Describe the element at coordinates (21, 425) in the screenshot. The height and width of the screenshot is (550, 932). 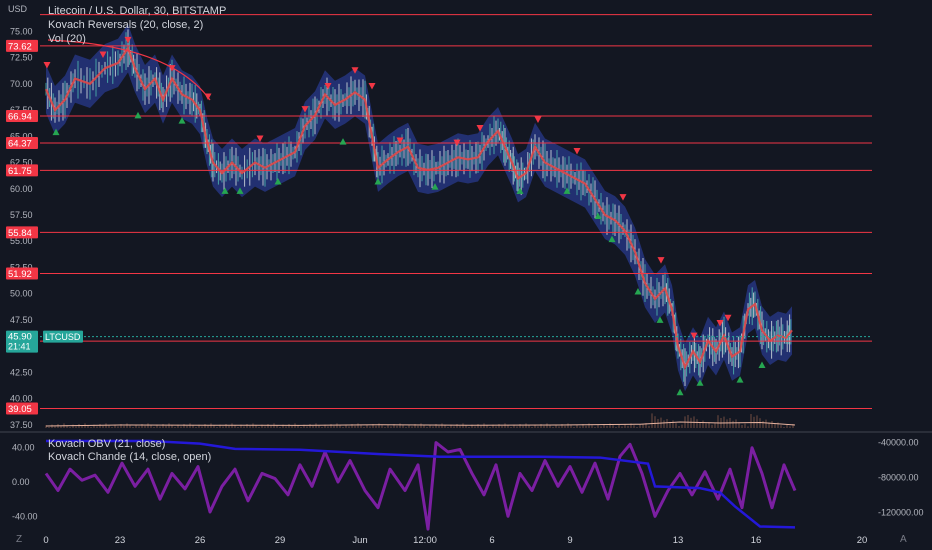
I see `y-tick-label: 37.50` at that location.